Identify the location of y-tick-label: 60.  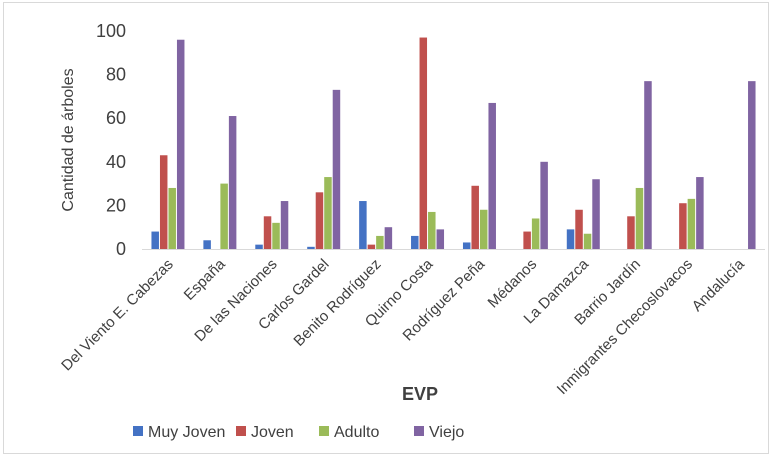
(116, 118).